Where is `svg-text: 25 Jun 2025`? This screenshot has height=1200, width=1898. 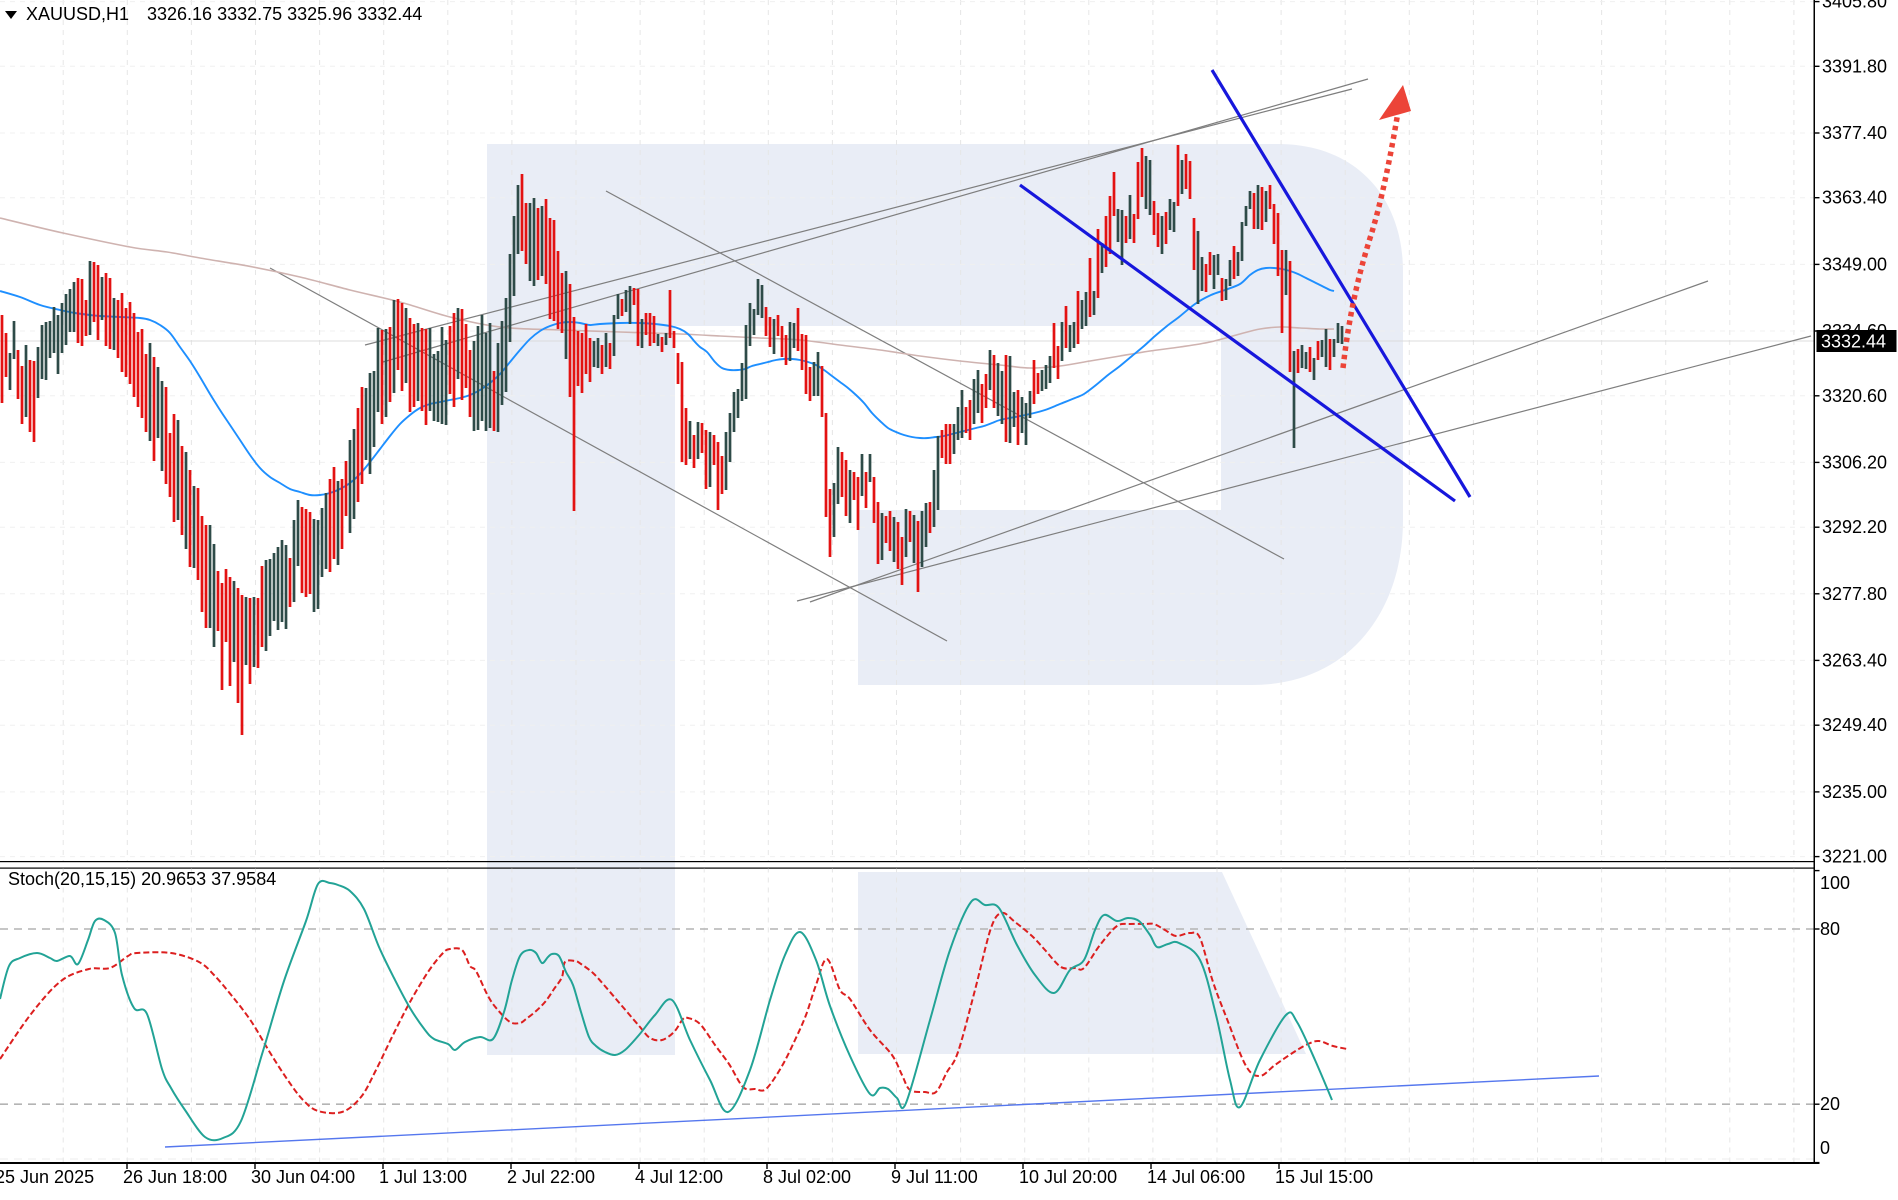 svg-text: 25 Jun 2025 is located at coordinates (47, 1177).